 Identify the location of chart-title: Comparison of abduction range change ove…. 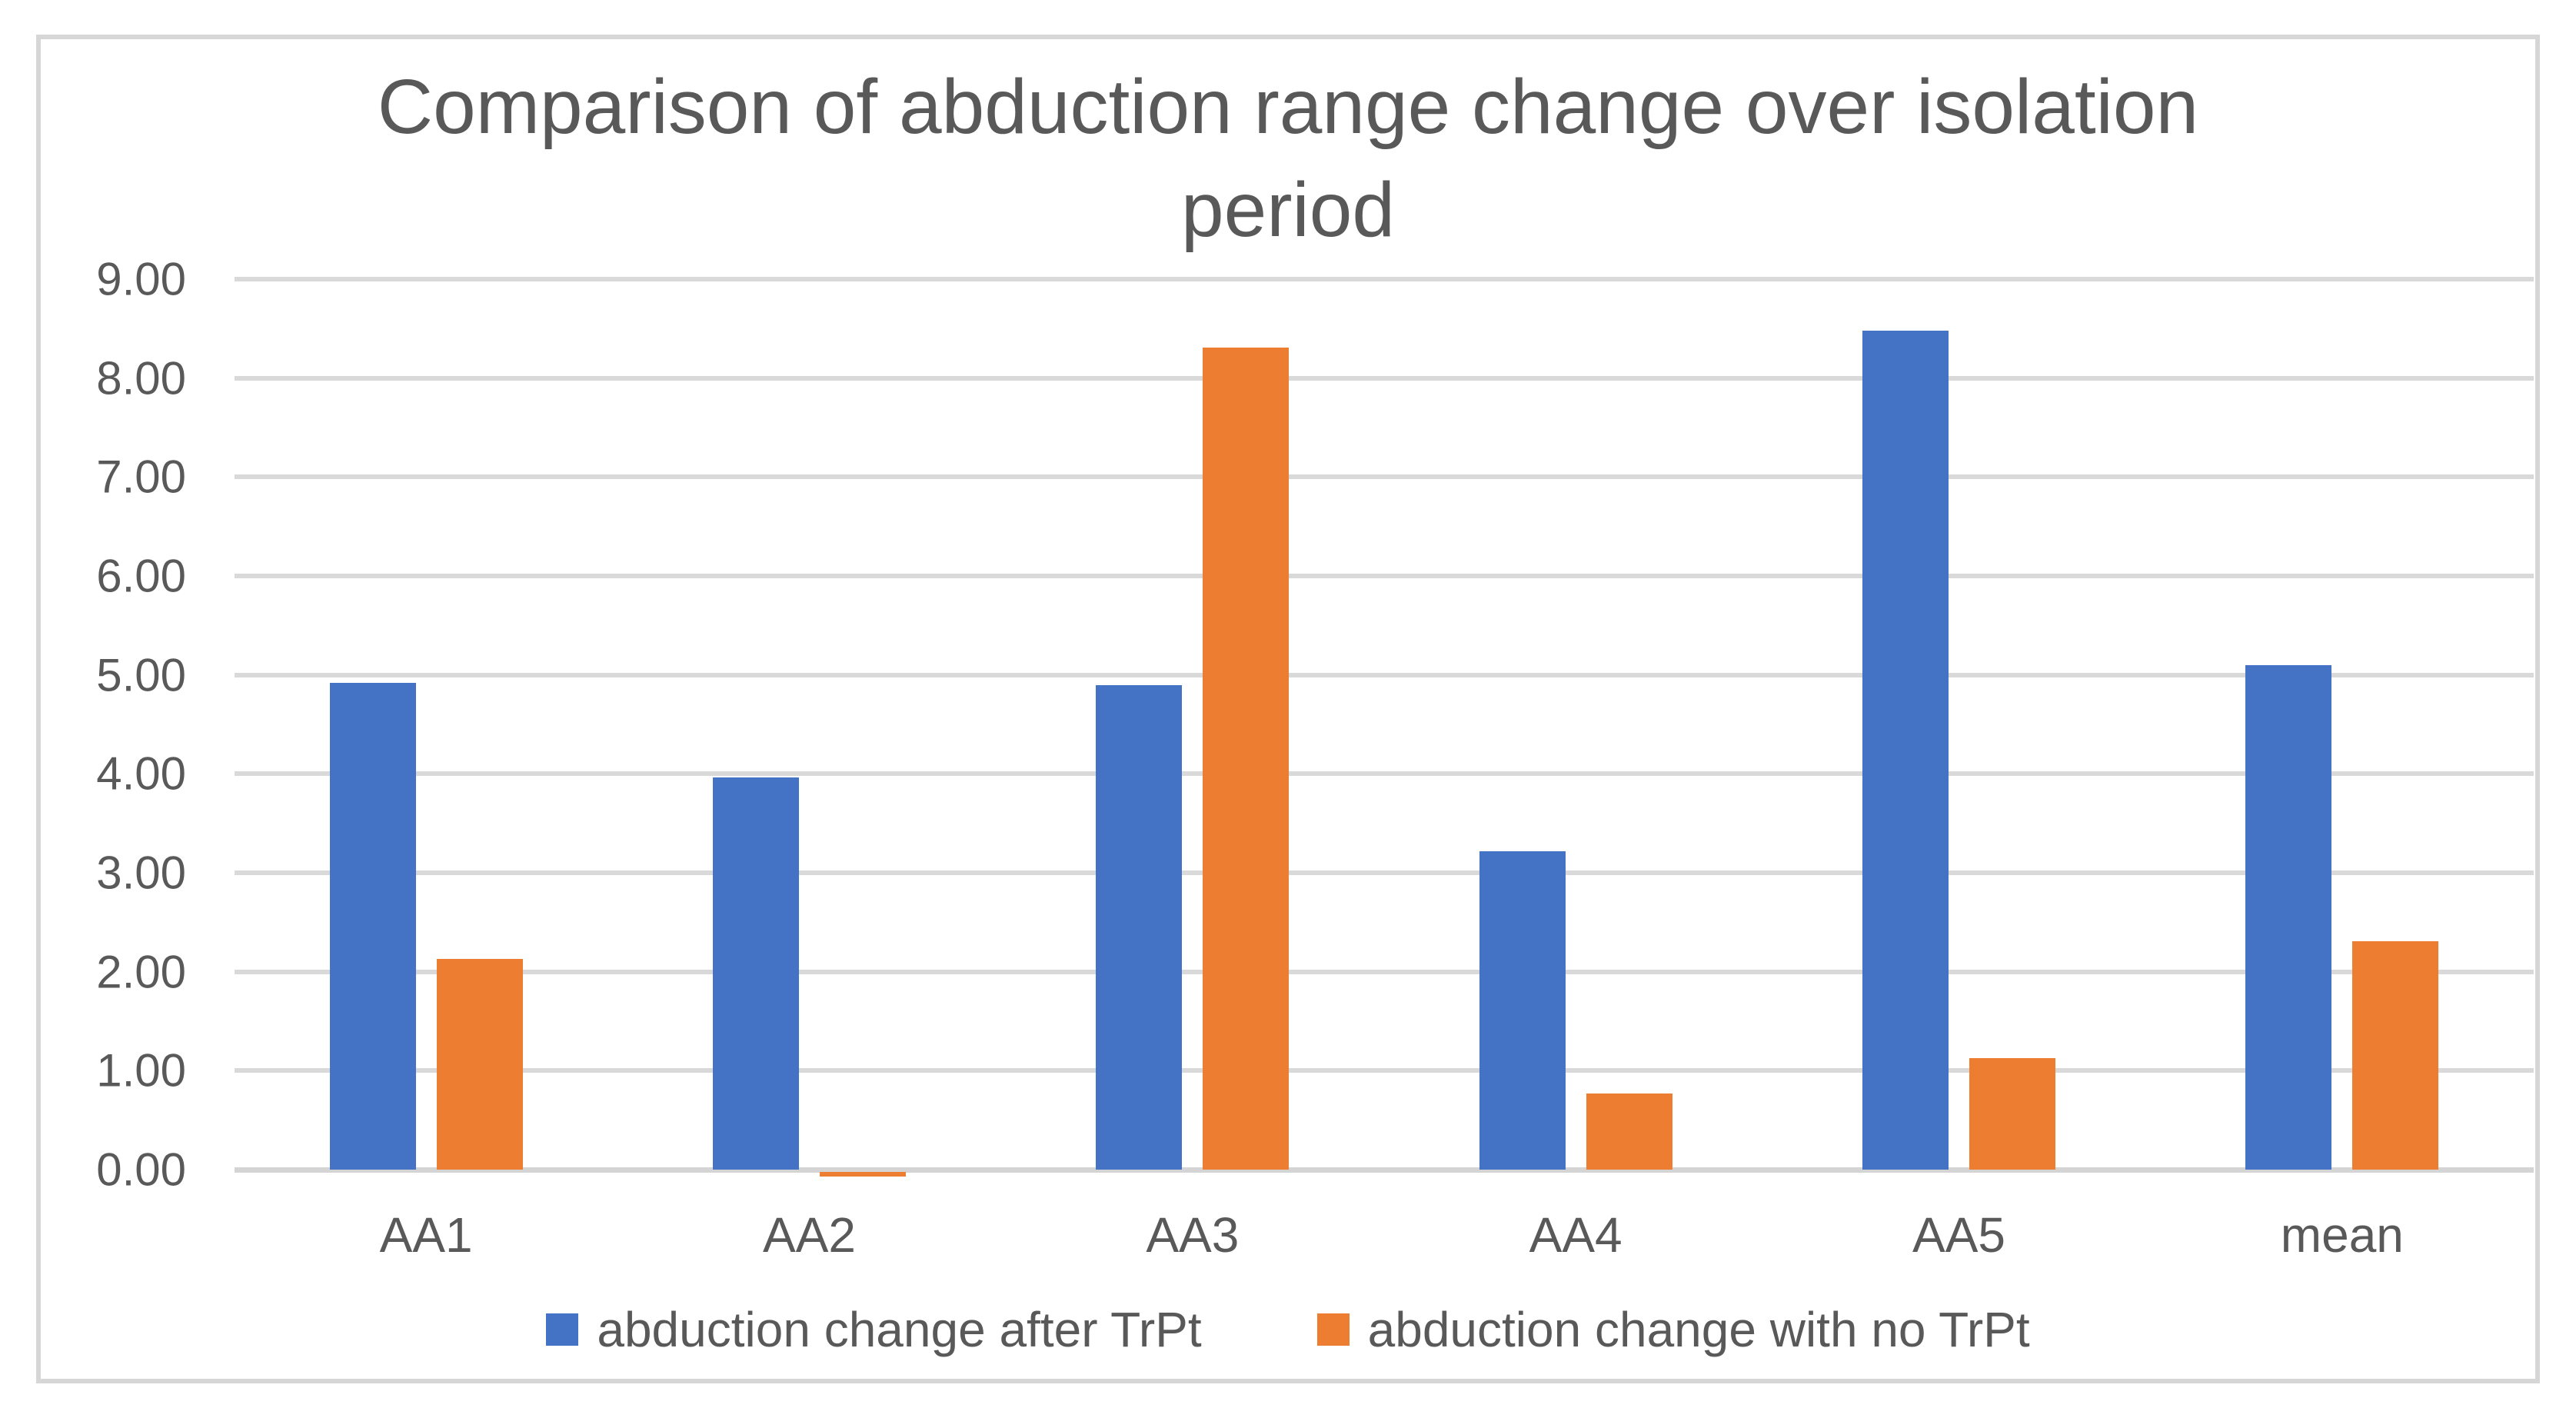
(1288, 158).